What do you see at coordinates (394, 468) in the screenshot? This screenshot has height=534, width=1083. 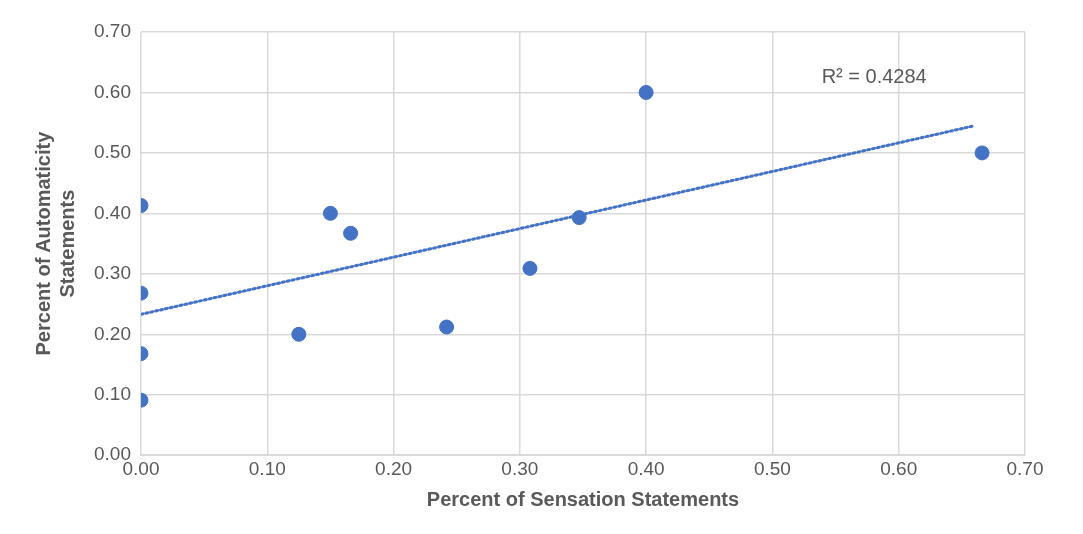 I see `x-tick-label: 0.20` at bounding box center [394, 468].